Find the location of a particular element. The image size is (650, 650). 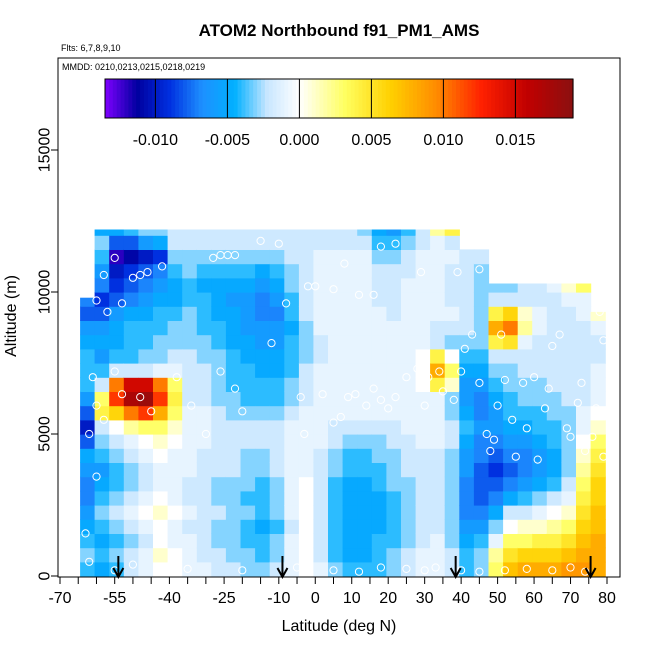

dates-subtitle: MMDD: 0210,0213,0215,0218,0219 is located at coordinates (133, 67).